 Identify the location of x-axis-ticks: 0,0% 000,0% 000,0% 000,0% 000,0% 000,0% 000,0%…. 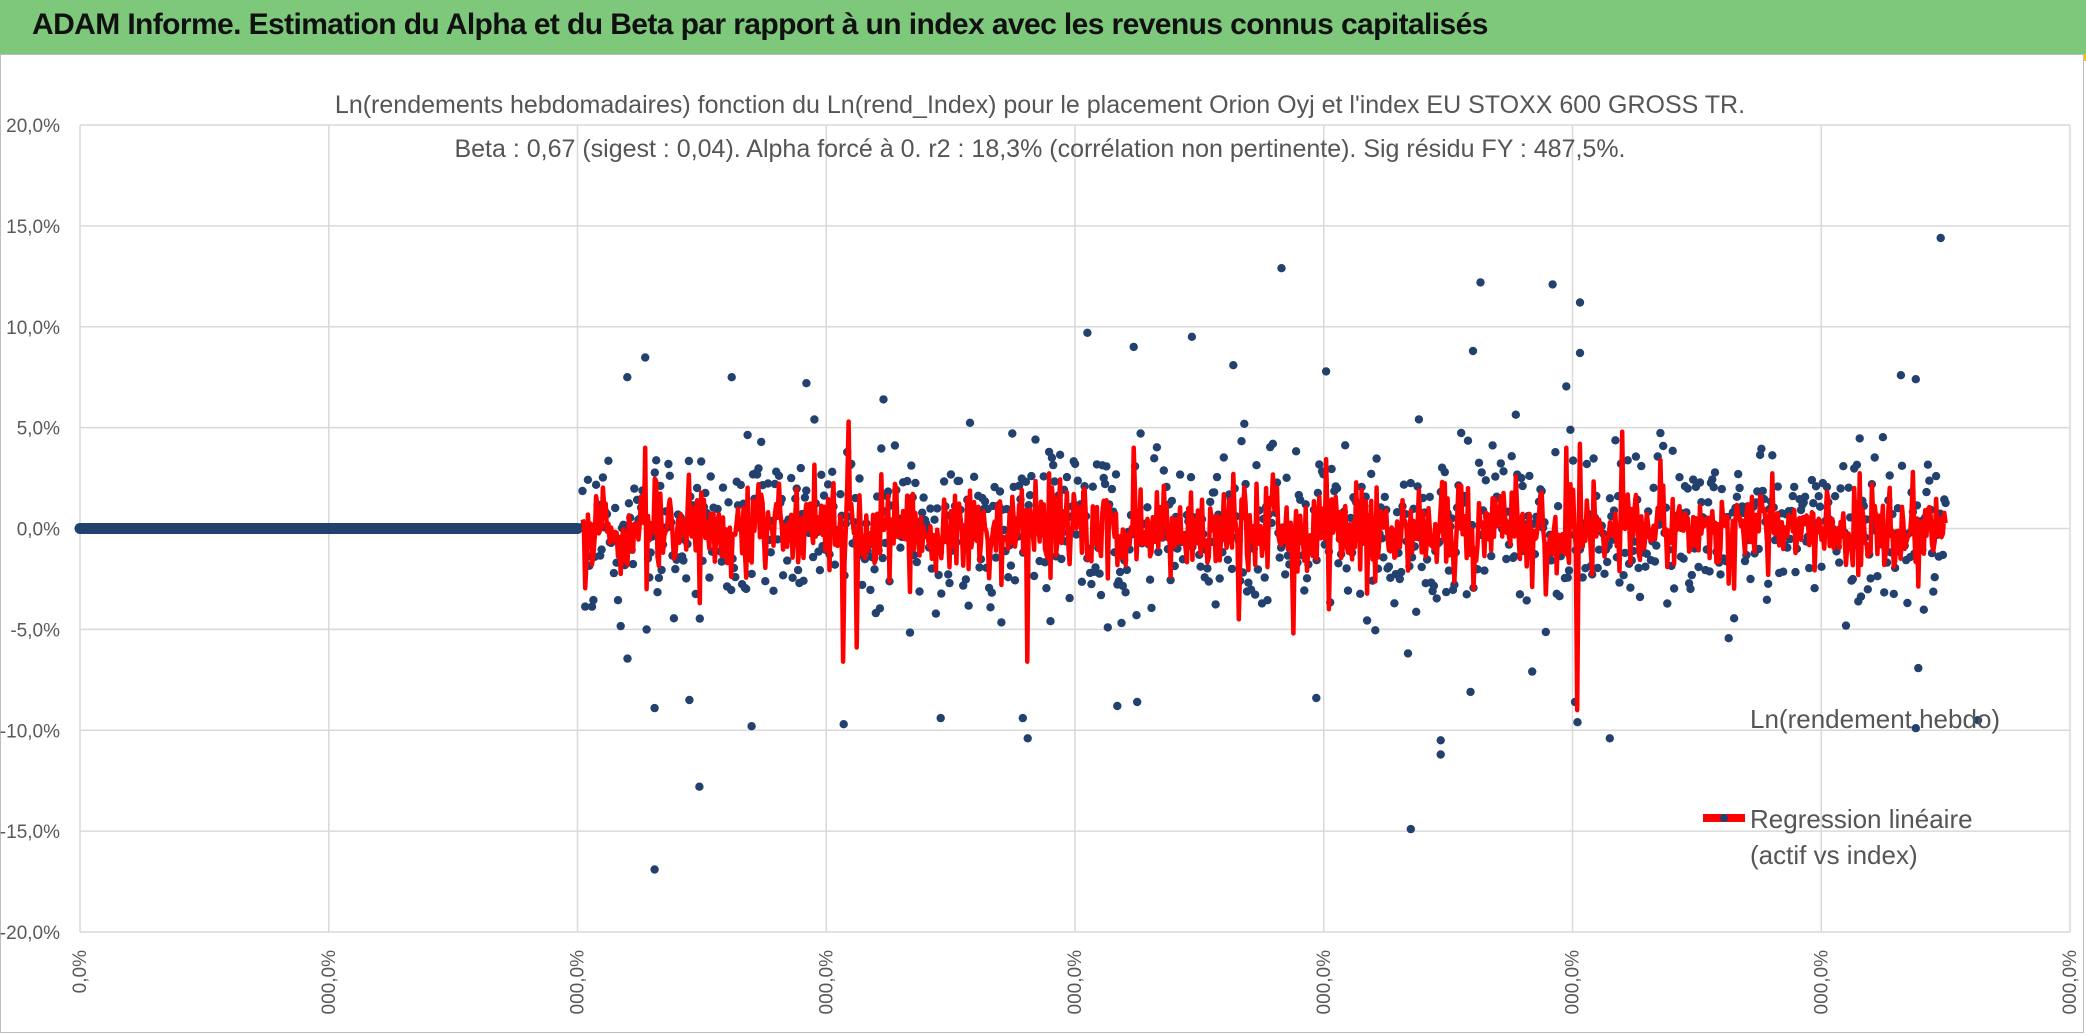
(1075, 982).